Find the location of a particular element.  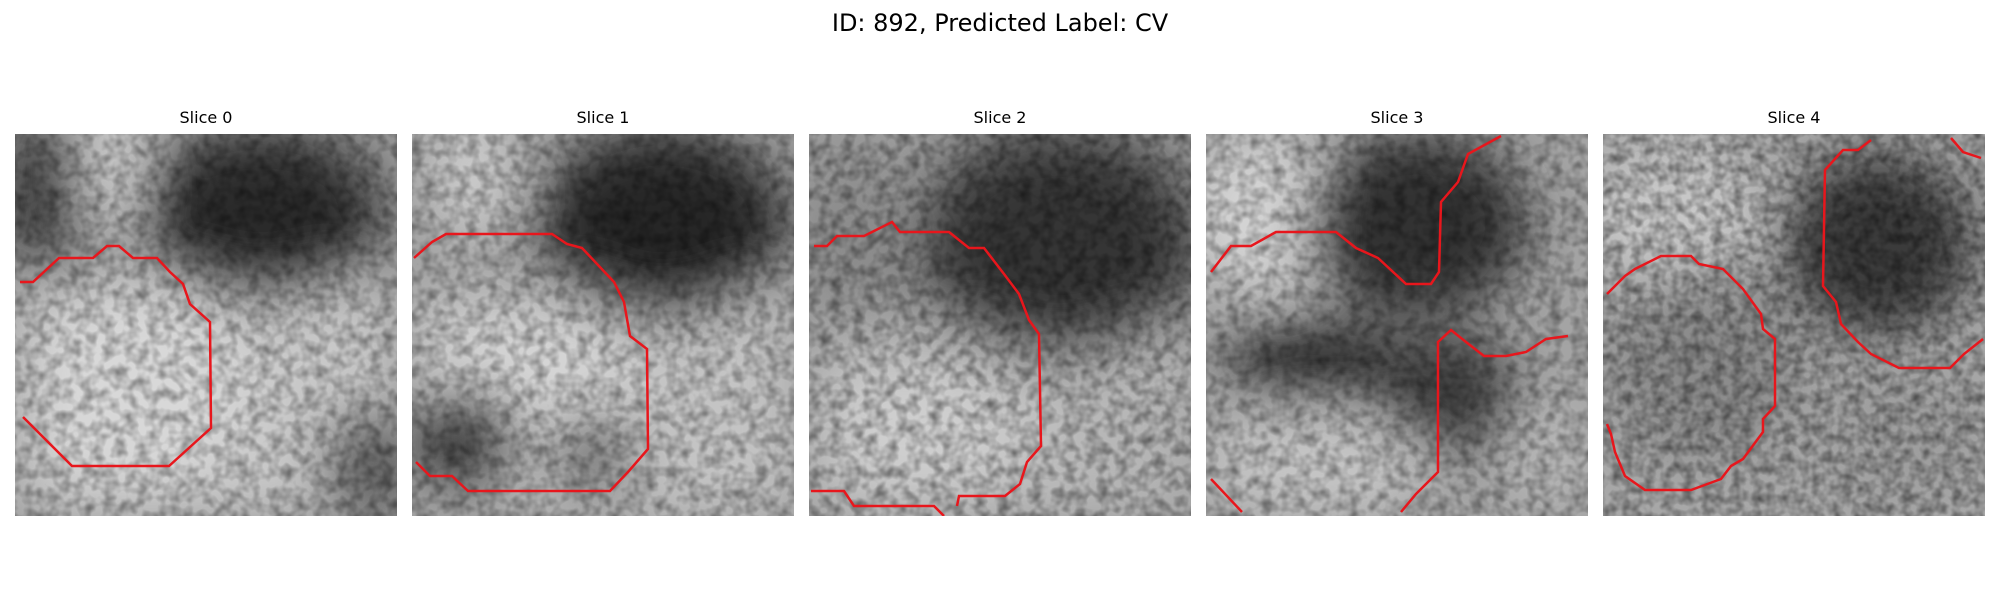

slice-panel-1: Slice 1 is located at coordinates (603, 314).